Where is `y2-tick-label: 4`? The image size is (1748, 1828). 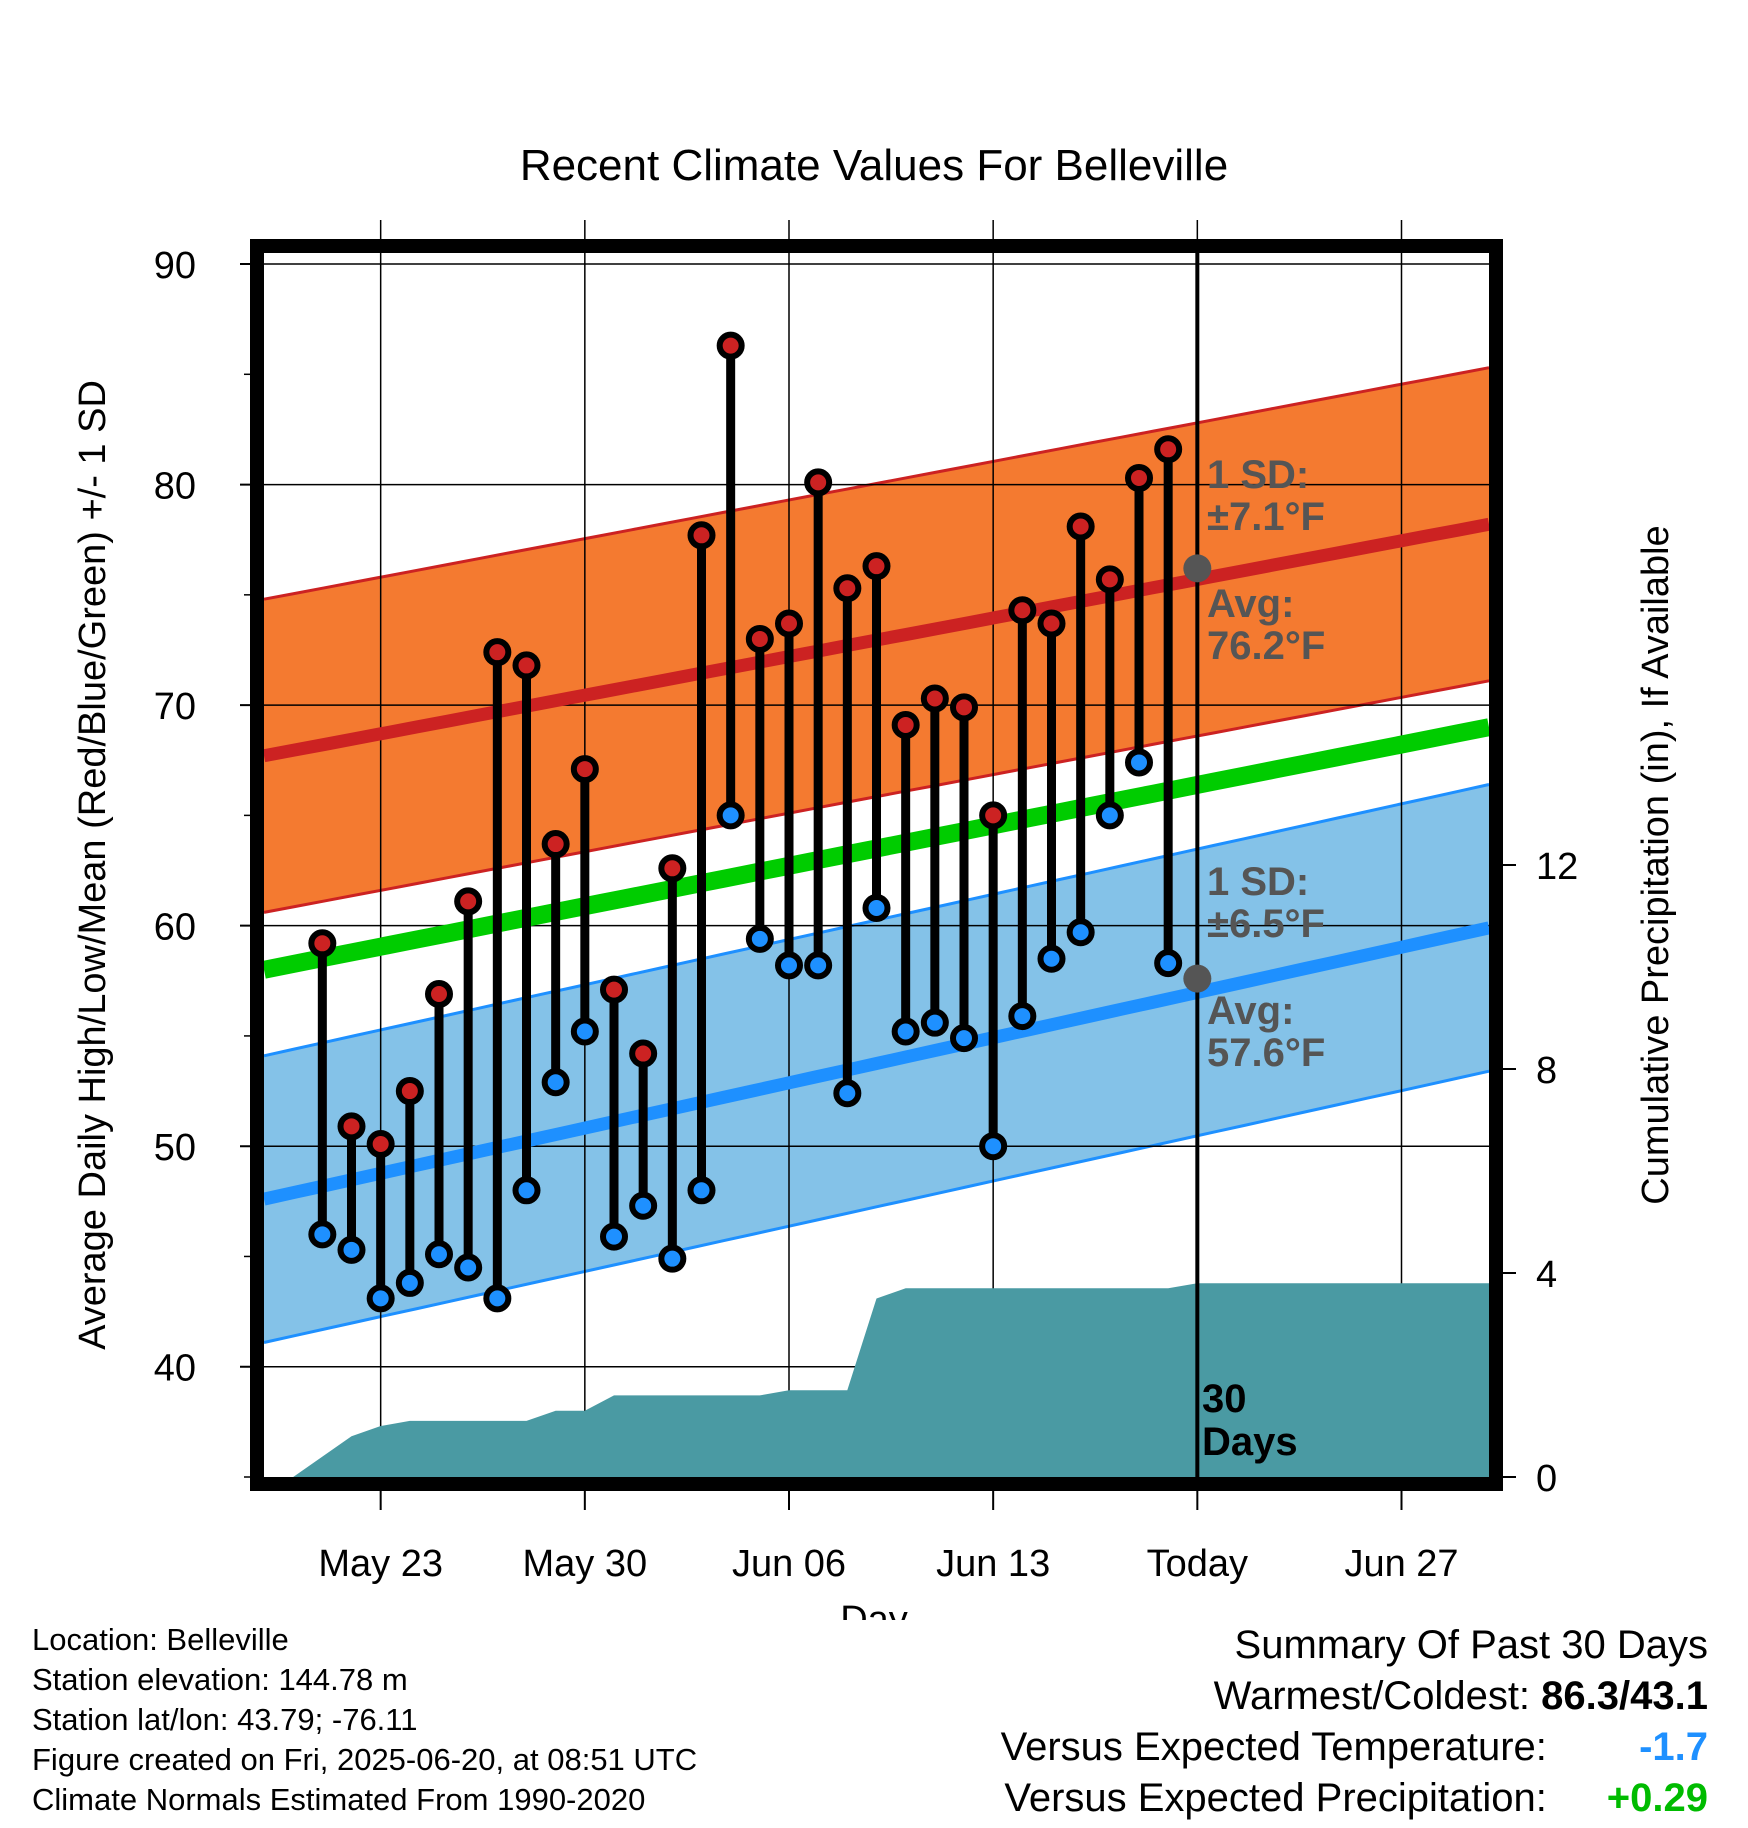 y2-tick-label: 4 is located at coordinates (1546, 1275).